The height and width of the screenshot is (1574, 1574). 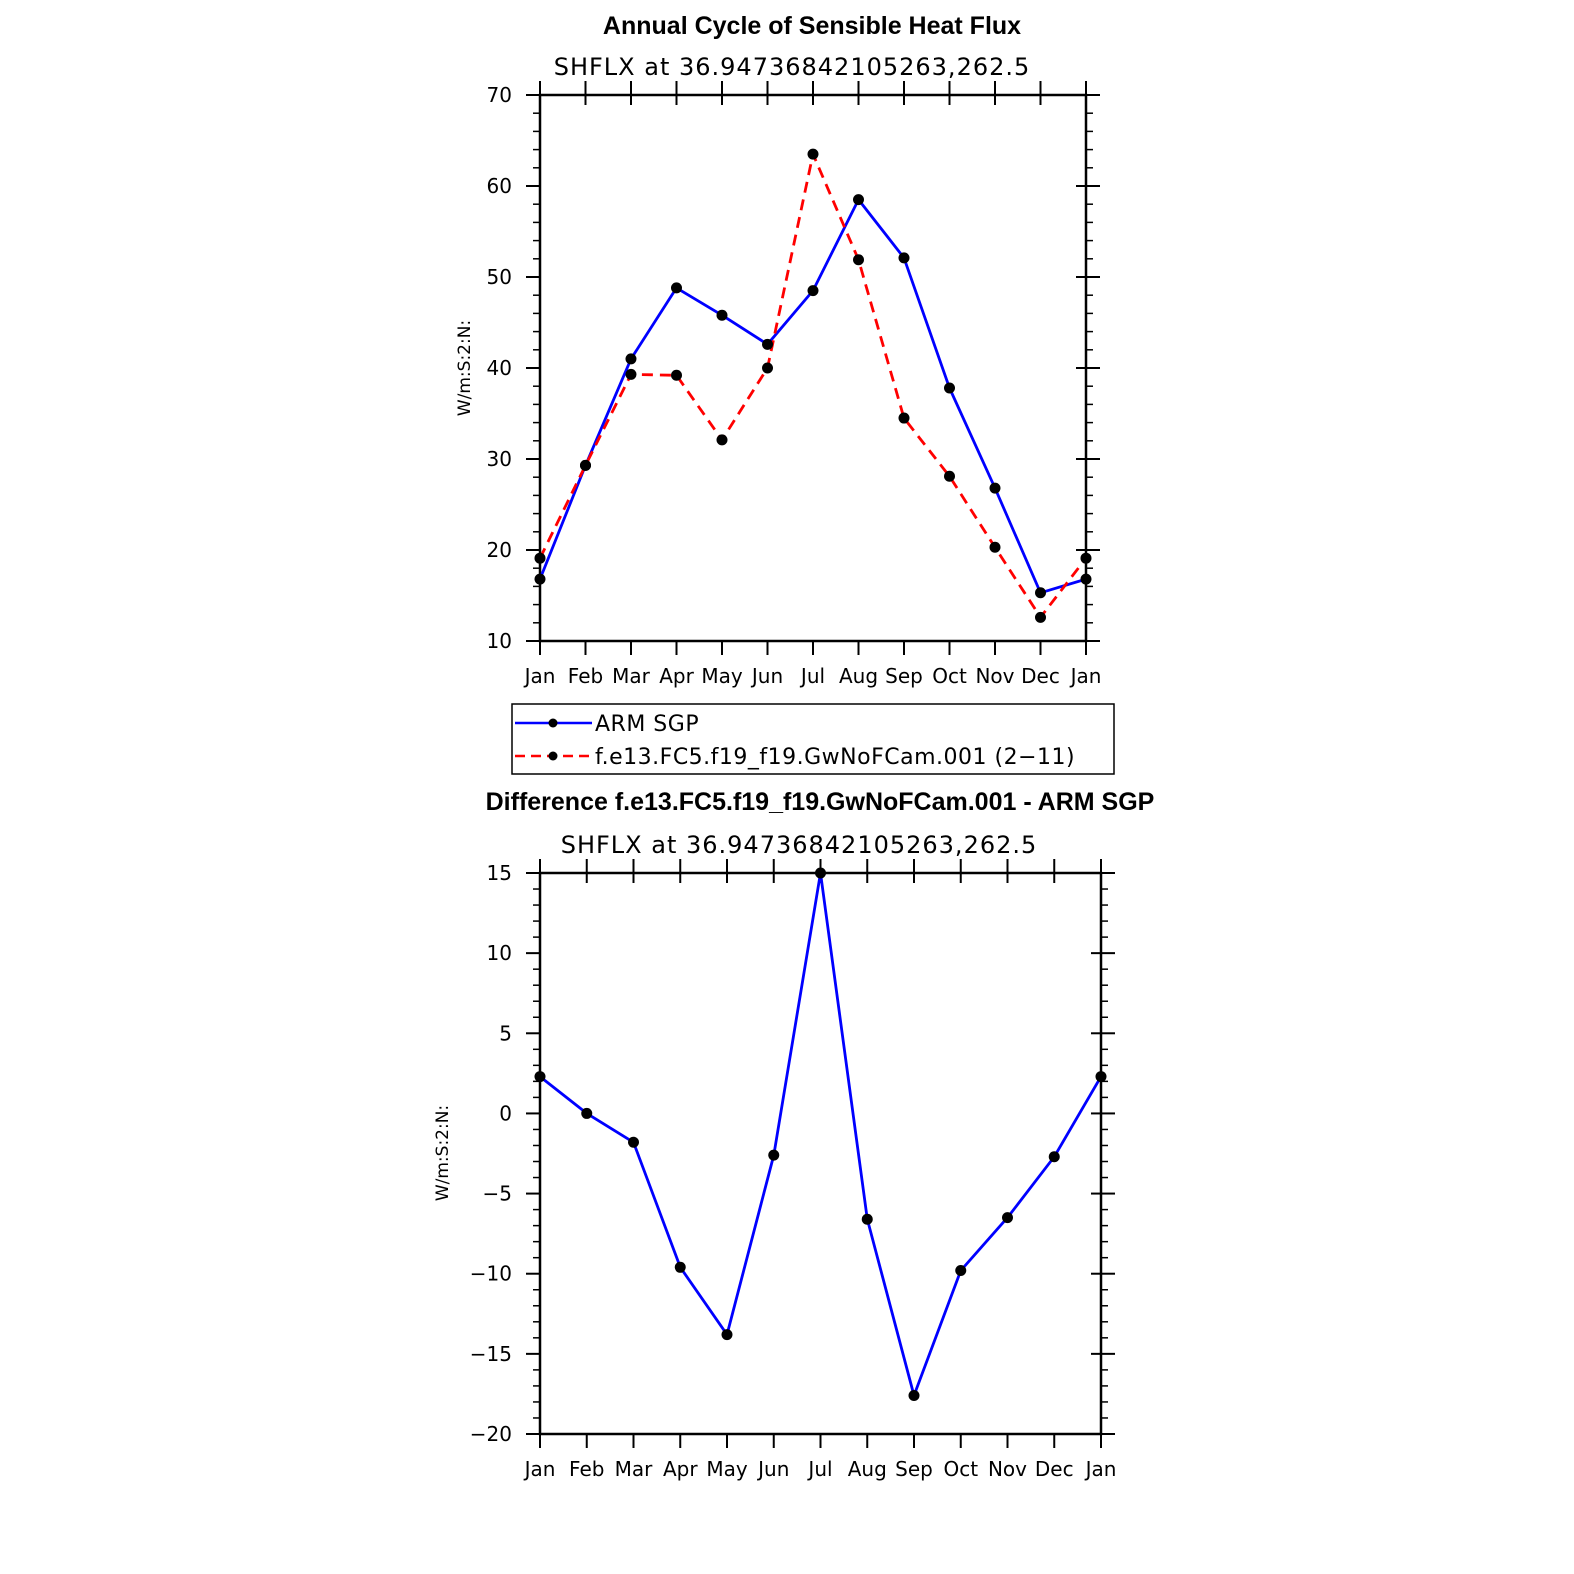 I want to click on legend-marker-arm-sgp, so click(x=553, y=723).